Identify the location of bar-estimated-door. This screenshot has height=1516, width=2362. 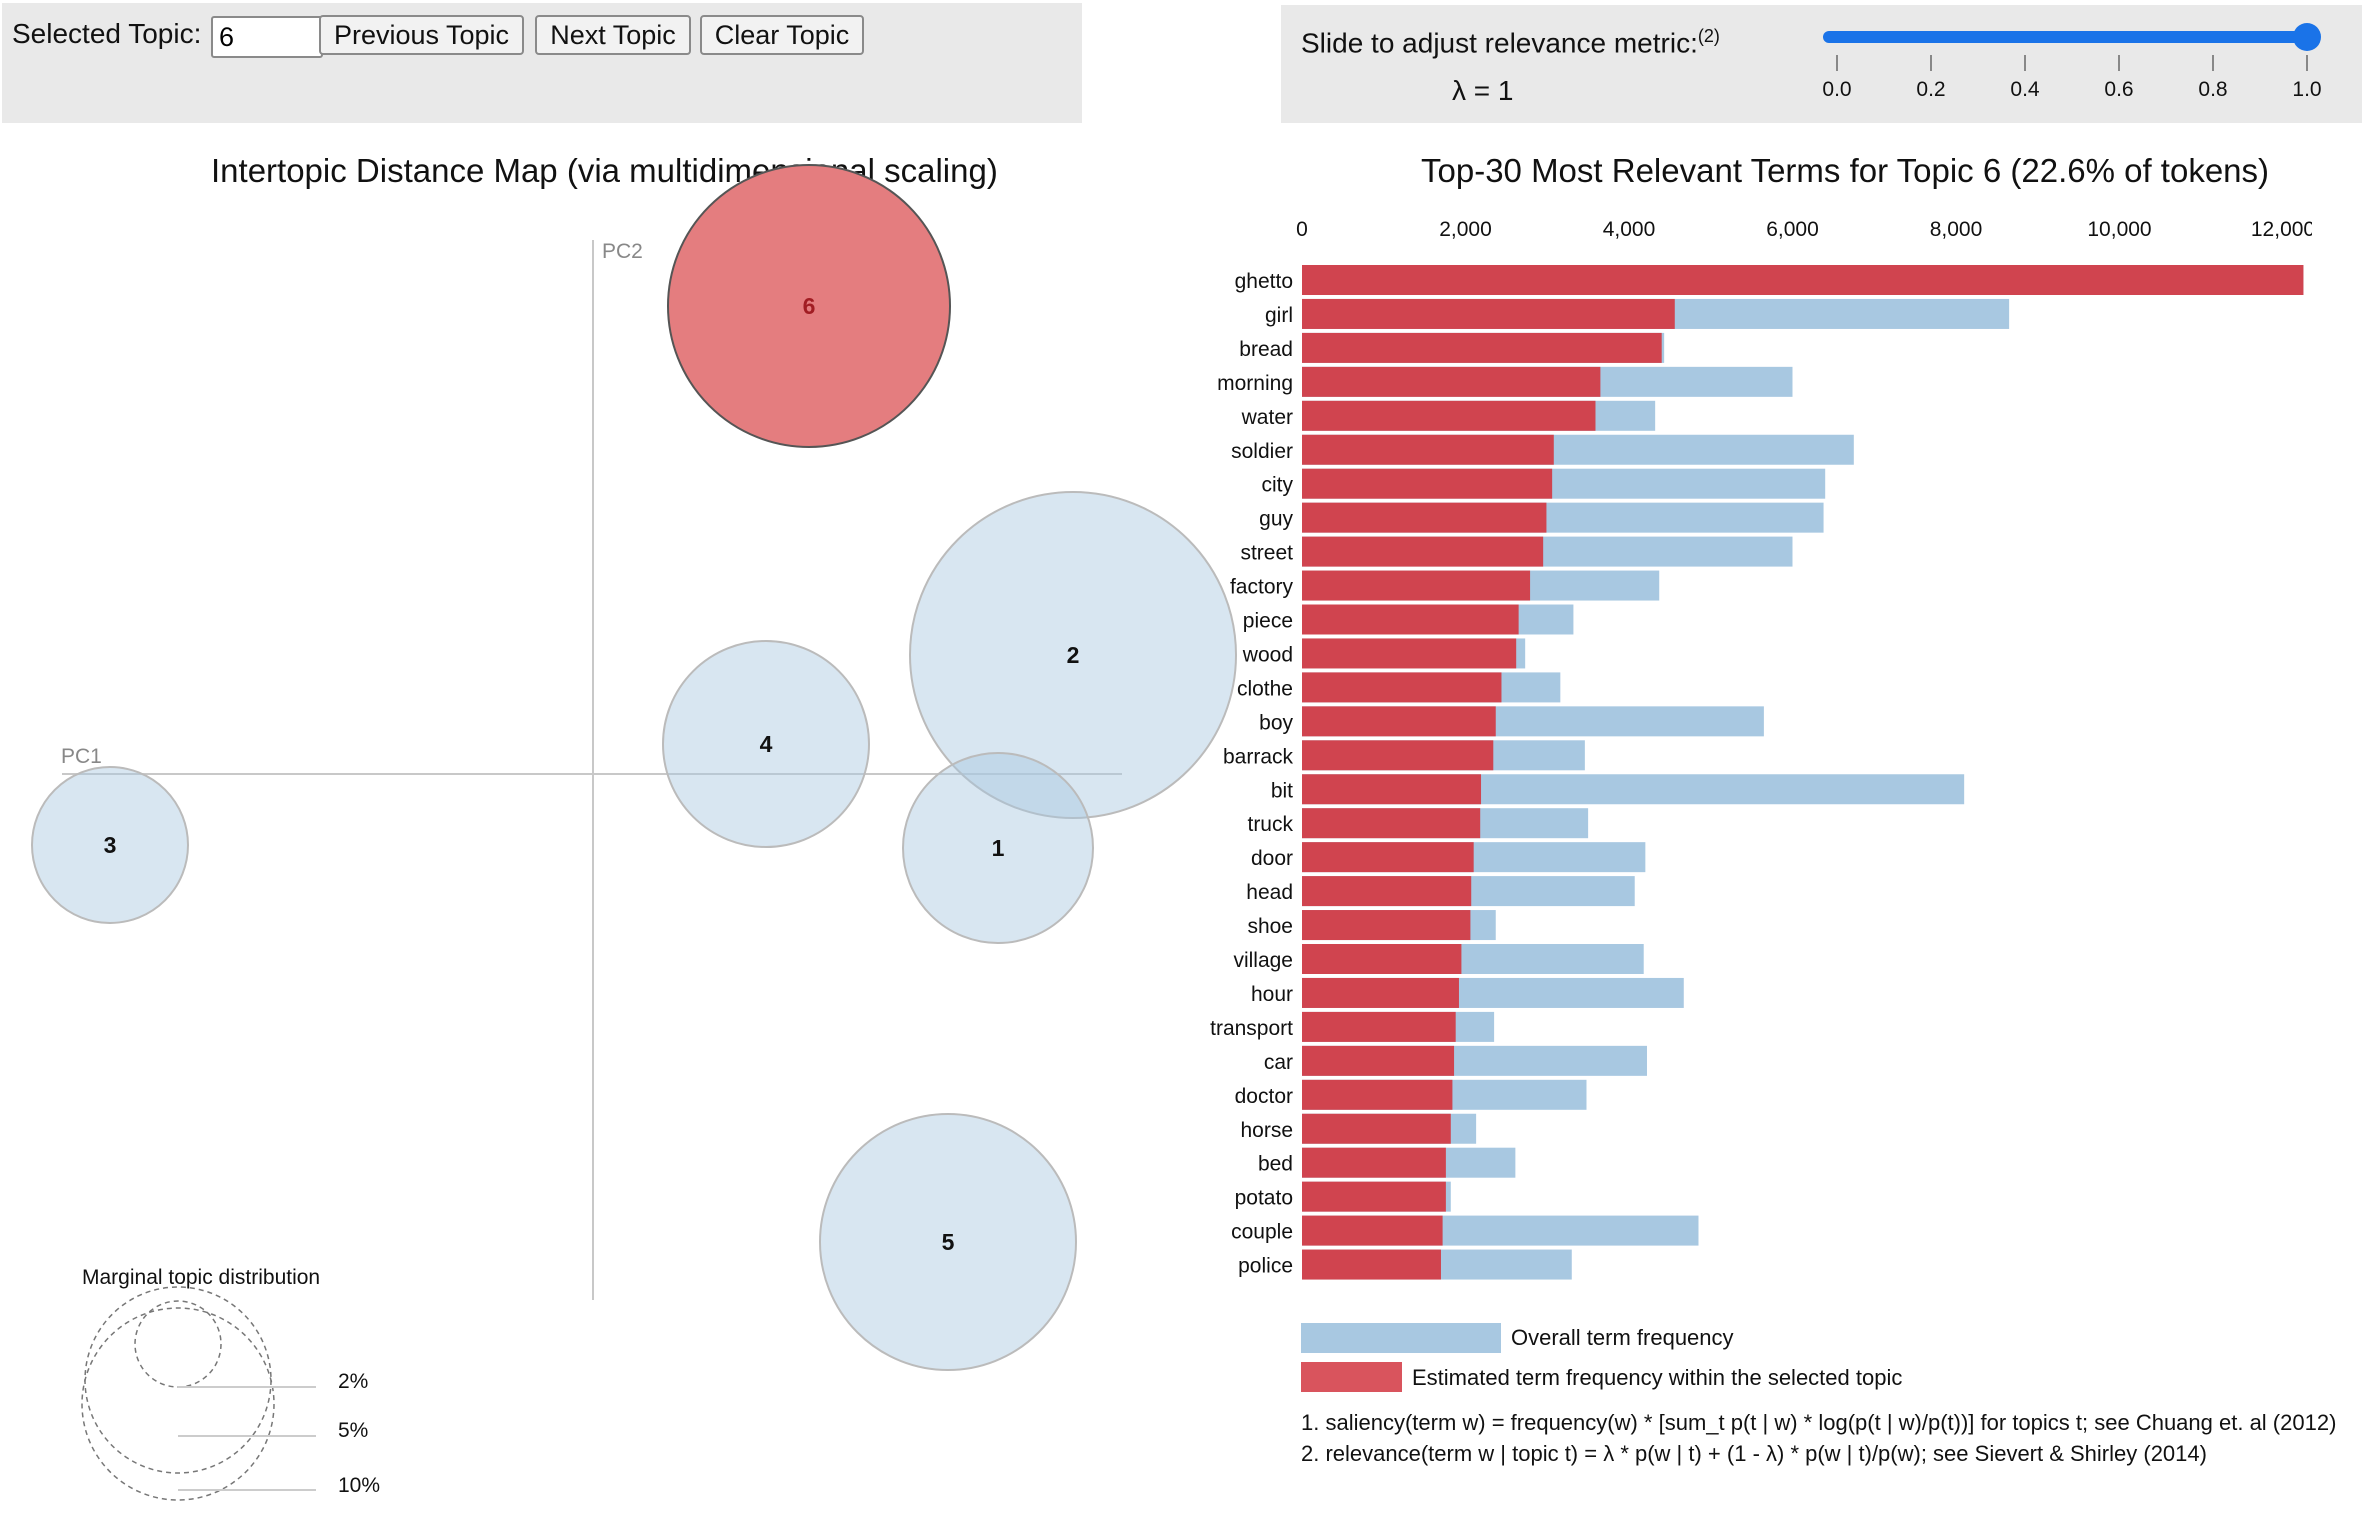
(1388, 857).